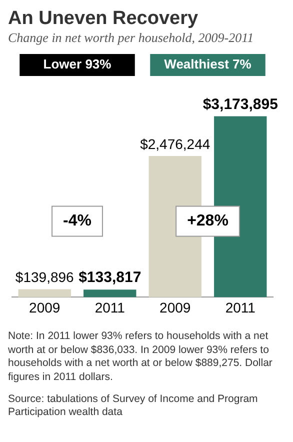  I want to click on text: Wealthiest 7%, so click(208, 64).